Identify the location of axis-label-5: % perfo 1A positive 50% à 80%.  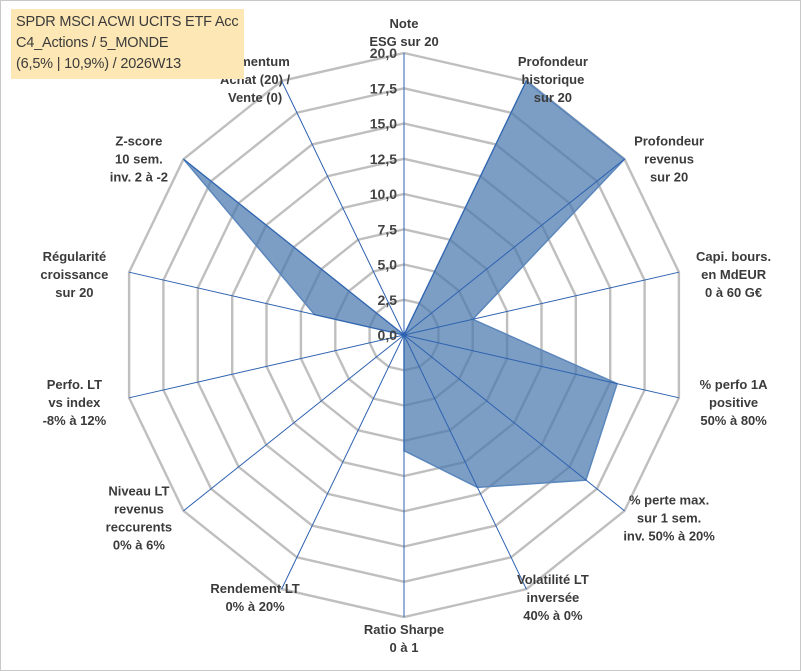
(734, 402).